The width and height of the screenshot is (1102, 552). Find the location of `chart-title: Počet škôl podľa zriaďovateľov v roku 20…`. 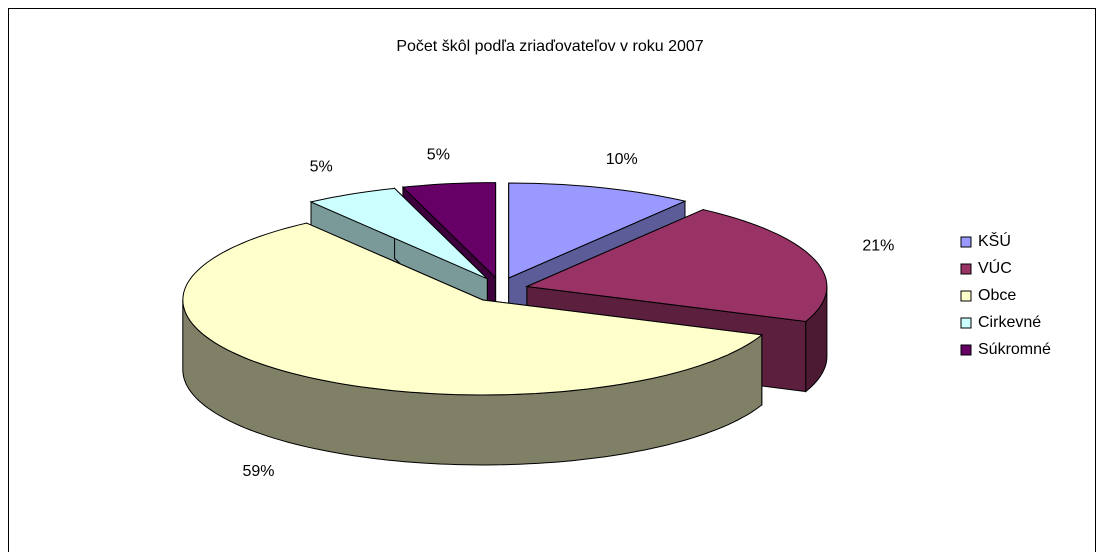

chart-title: Počet škôl podľa zriaďovateľov v roku 20… is located at coordinates (549, 46).